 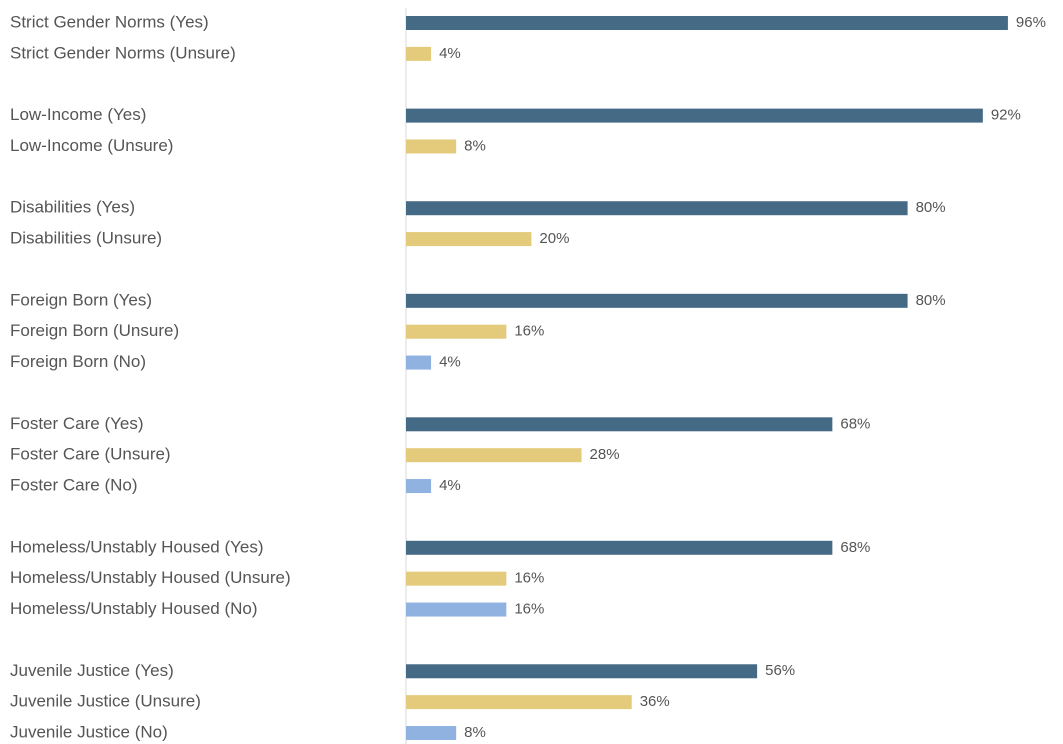 I want to click on category-label: Foreign Born (Yes), so click(x=81, y=299).